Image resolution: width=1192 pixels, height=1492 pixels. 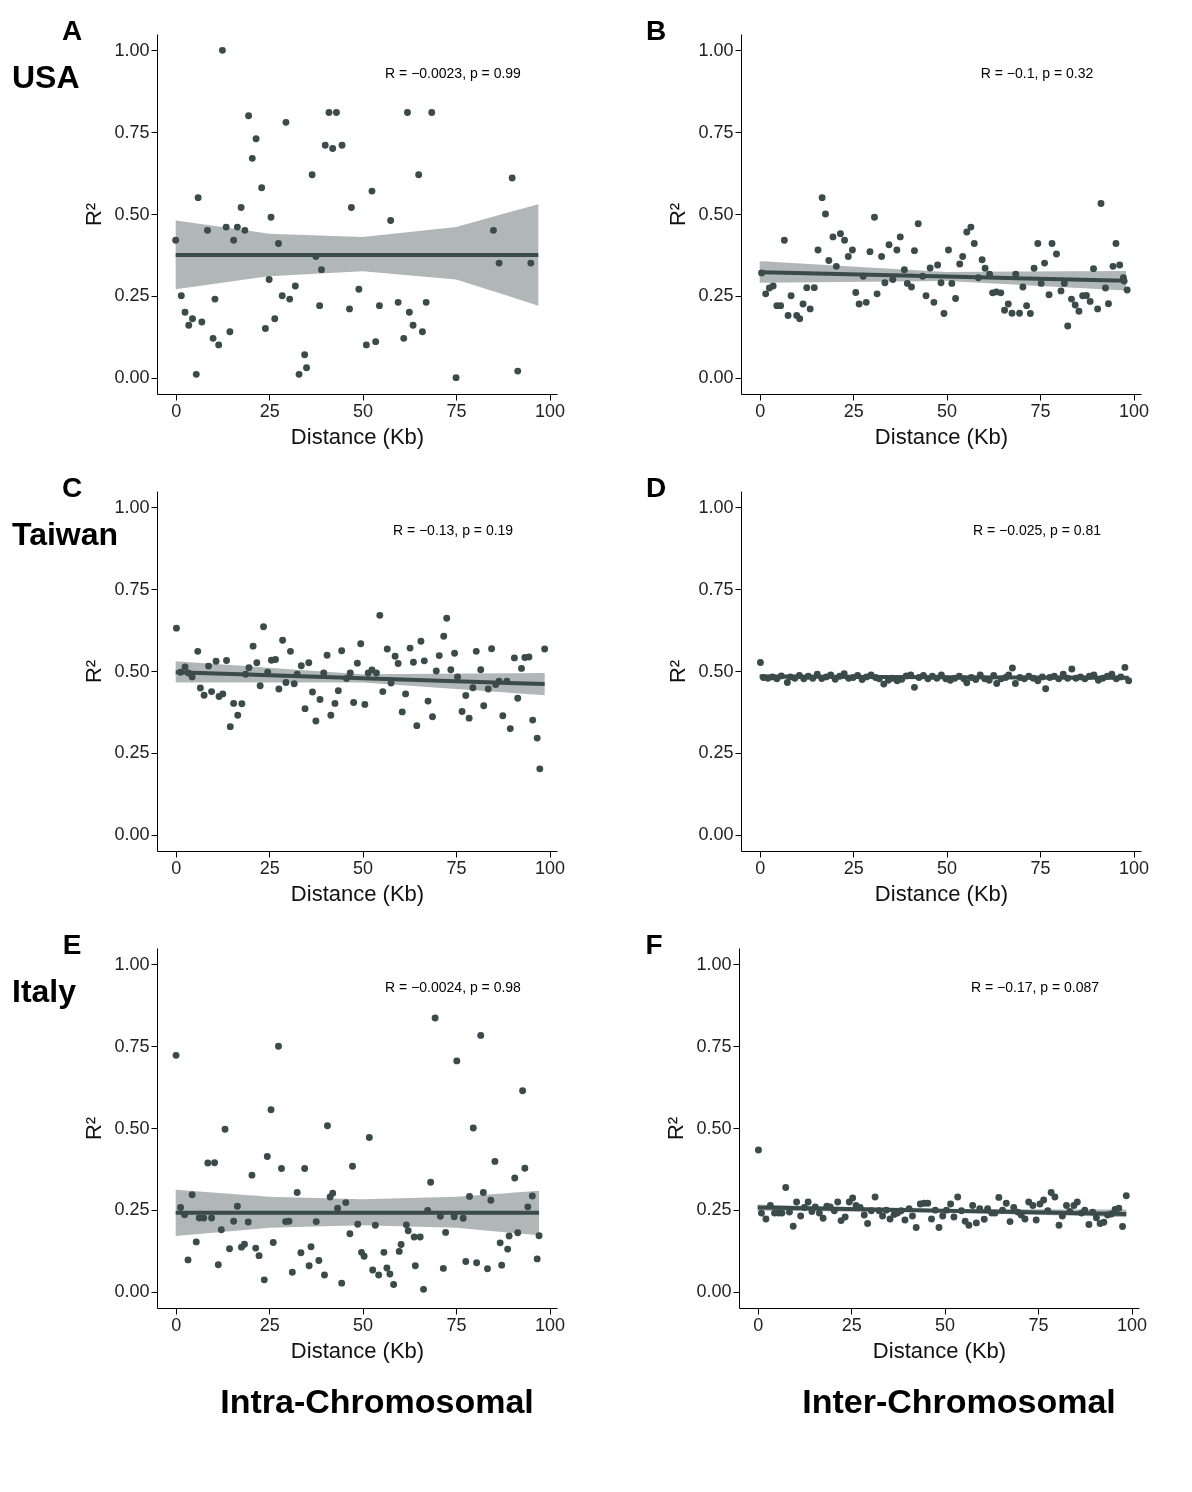 I want to click on annotation: R = −0.0023, p = 0.99, so click(x=453, y=73).